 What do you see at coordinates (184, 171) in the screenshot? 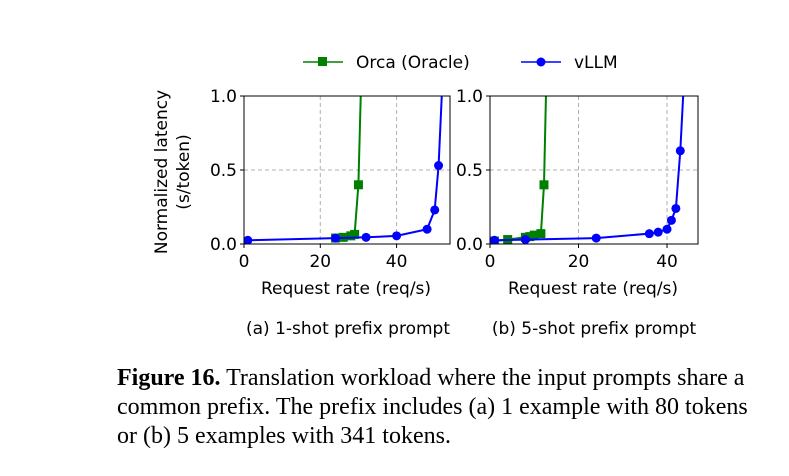
I see `y-axis-label-line-2: (s/token)` at bounding box center [184, 171].